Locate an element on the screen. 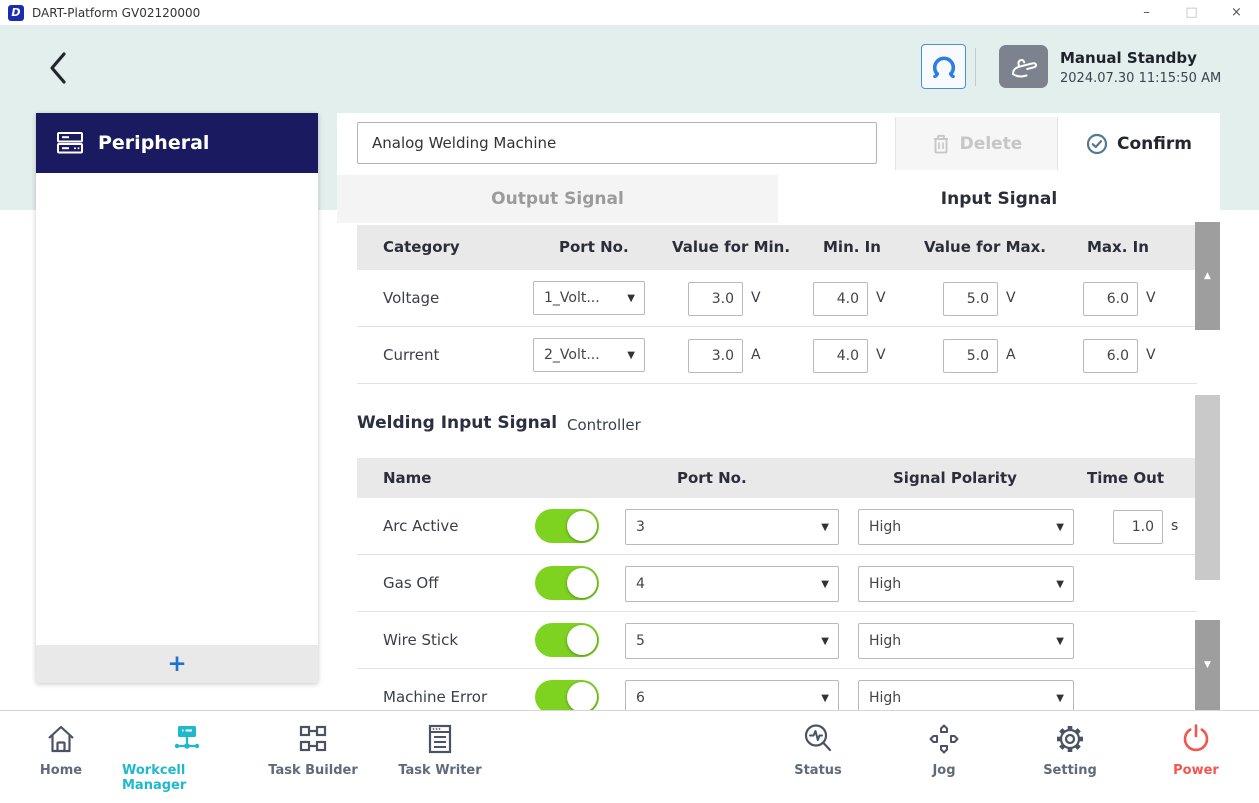 This screenshot has height=803, width=1259. gas-off-toggle is located at coordinates (567, 583).